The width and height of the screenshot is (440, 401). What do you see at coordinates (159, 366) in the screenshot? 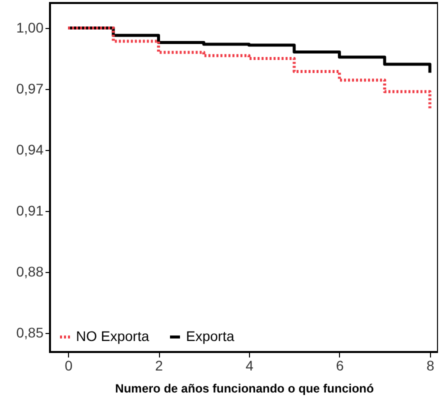
I see `x-tick-label: 2` at bounding box center [159, 366].